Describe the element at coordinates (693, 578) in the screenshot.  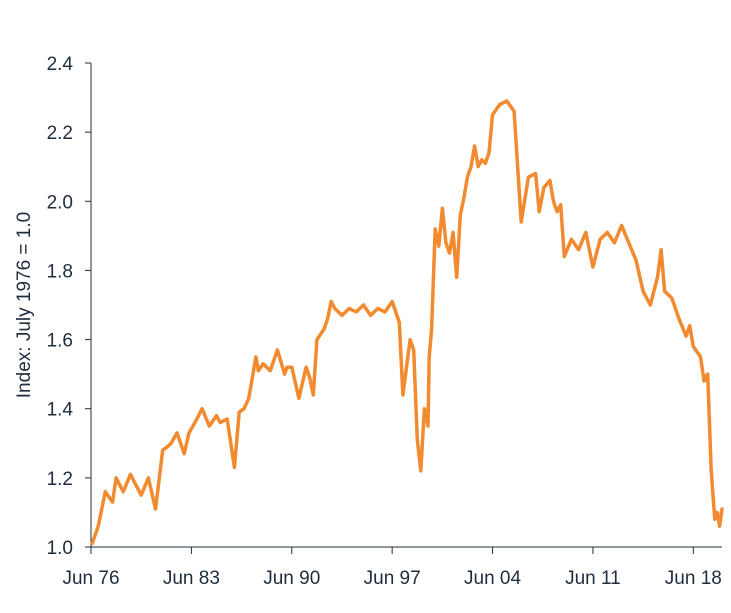
I see `x-tick-label: Jun 18` at that location.